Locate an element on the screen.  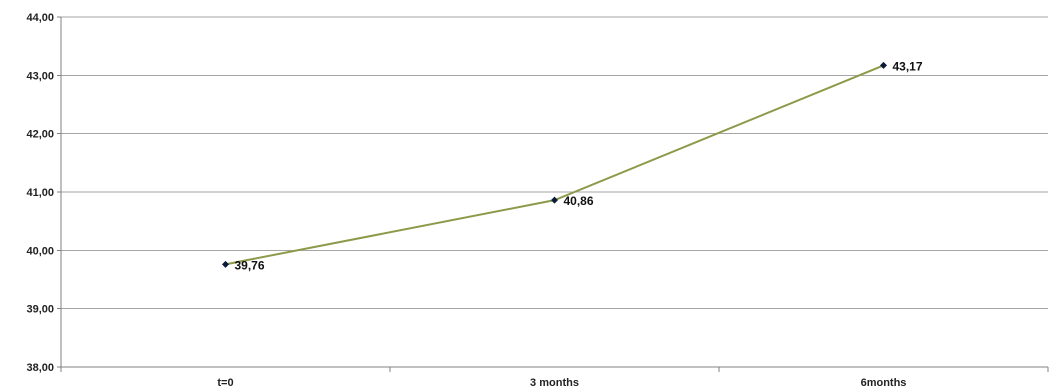
y-tick-label: 39,00 is located at coordinates (40, 310).